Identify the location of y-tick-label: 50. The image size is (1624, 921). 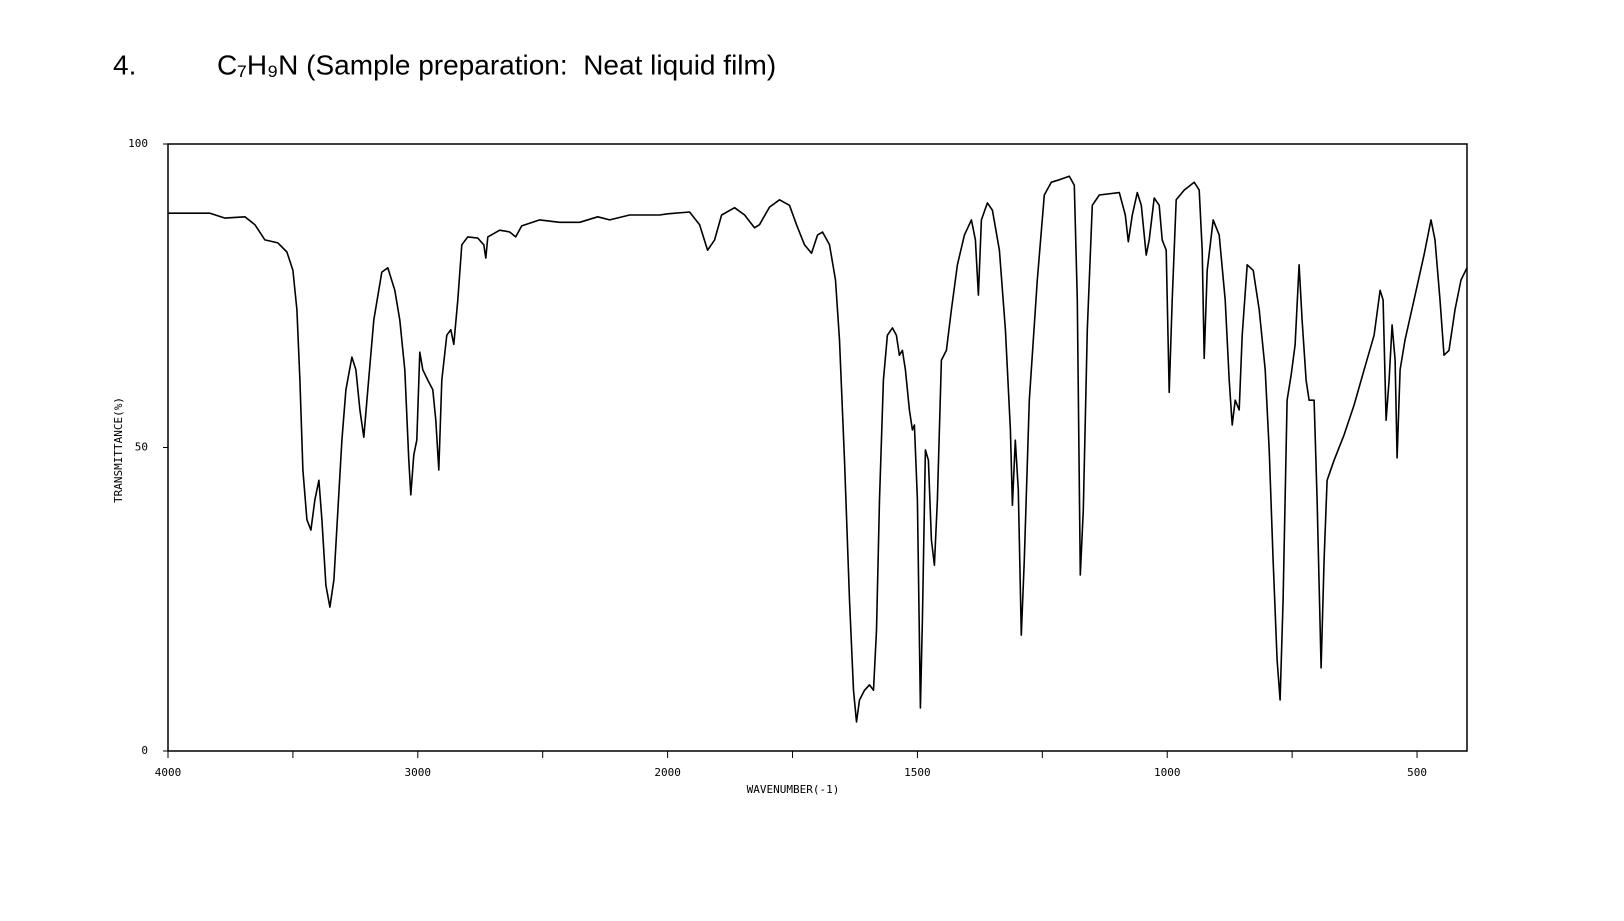
(141, 447).